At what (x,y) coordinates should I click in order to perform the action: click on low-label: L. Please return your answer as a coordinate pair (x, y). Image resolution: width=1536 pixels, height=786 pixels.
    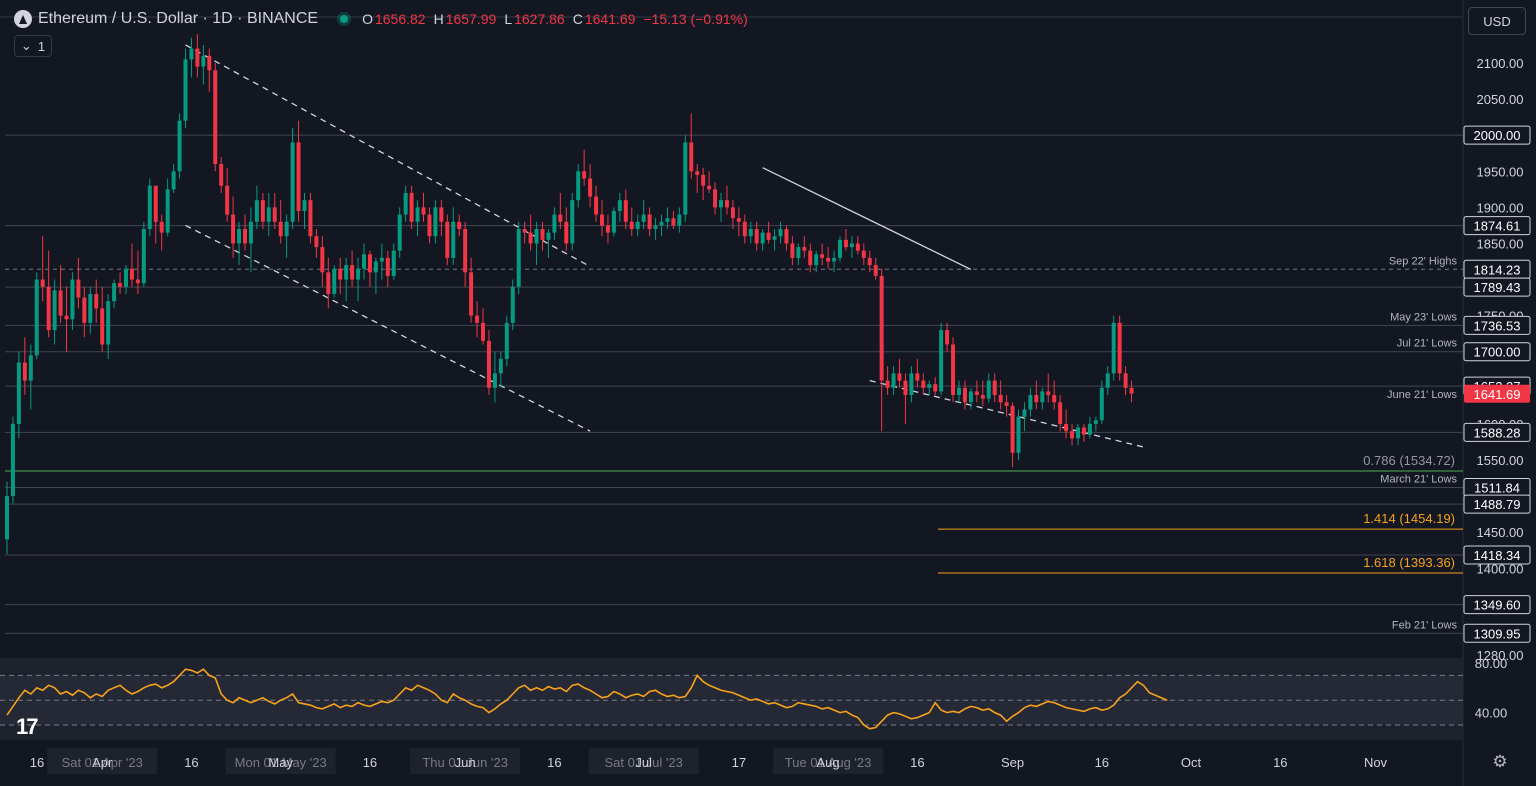
    Looking at the image, I should click on (508, 19).